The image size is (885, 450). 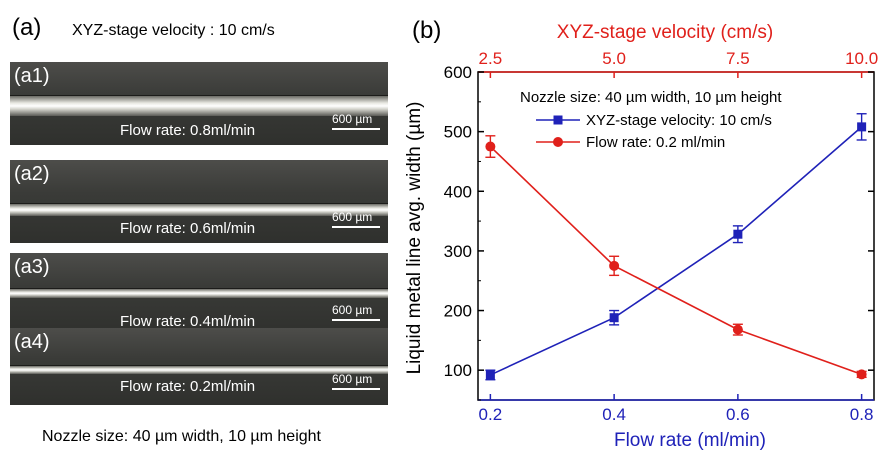 What do you see at coordinates (690, 440) in the screenshot?
I see `bottom-axis-title: Flow rate (ml/min)` at bounding box center [690, 440].